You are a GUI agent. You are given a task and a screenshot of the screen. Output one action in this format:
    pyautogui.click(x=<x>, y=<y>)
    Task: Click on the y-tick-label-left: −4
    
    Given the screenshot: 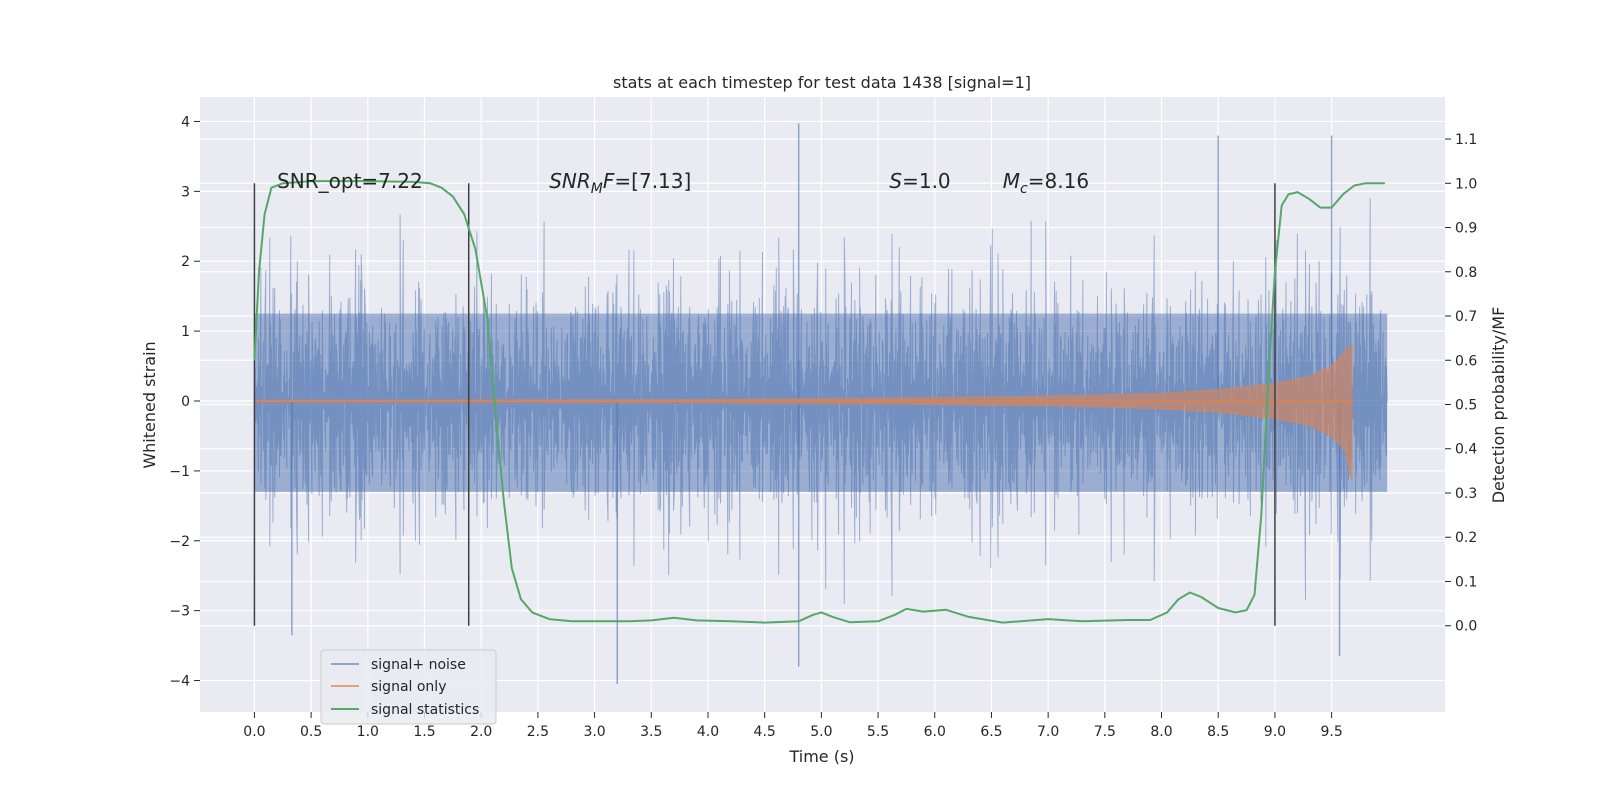 What is the action you would take?
    pyautogui.click(x=179, y=682)
    